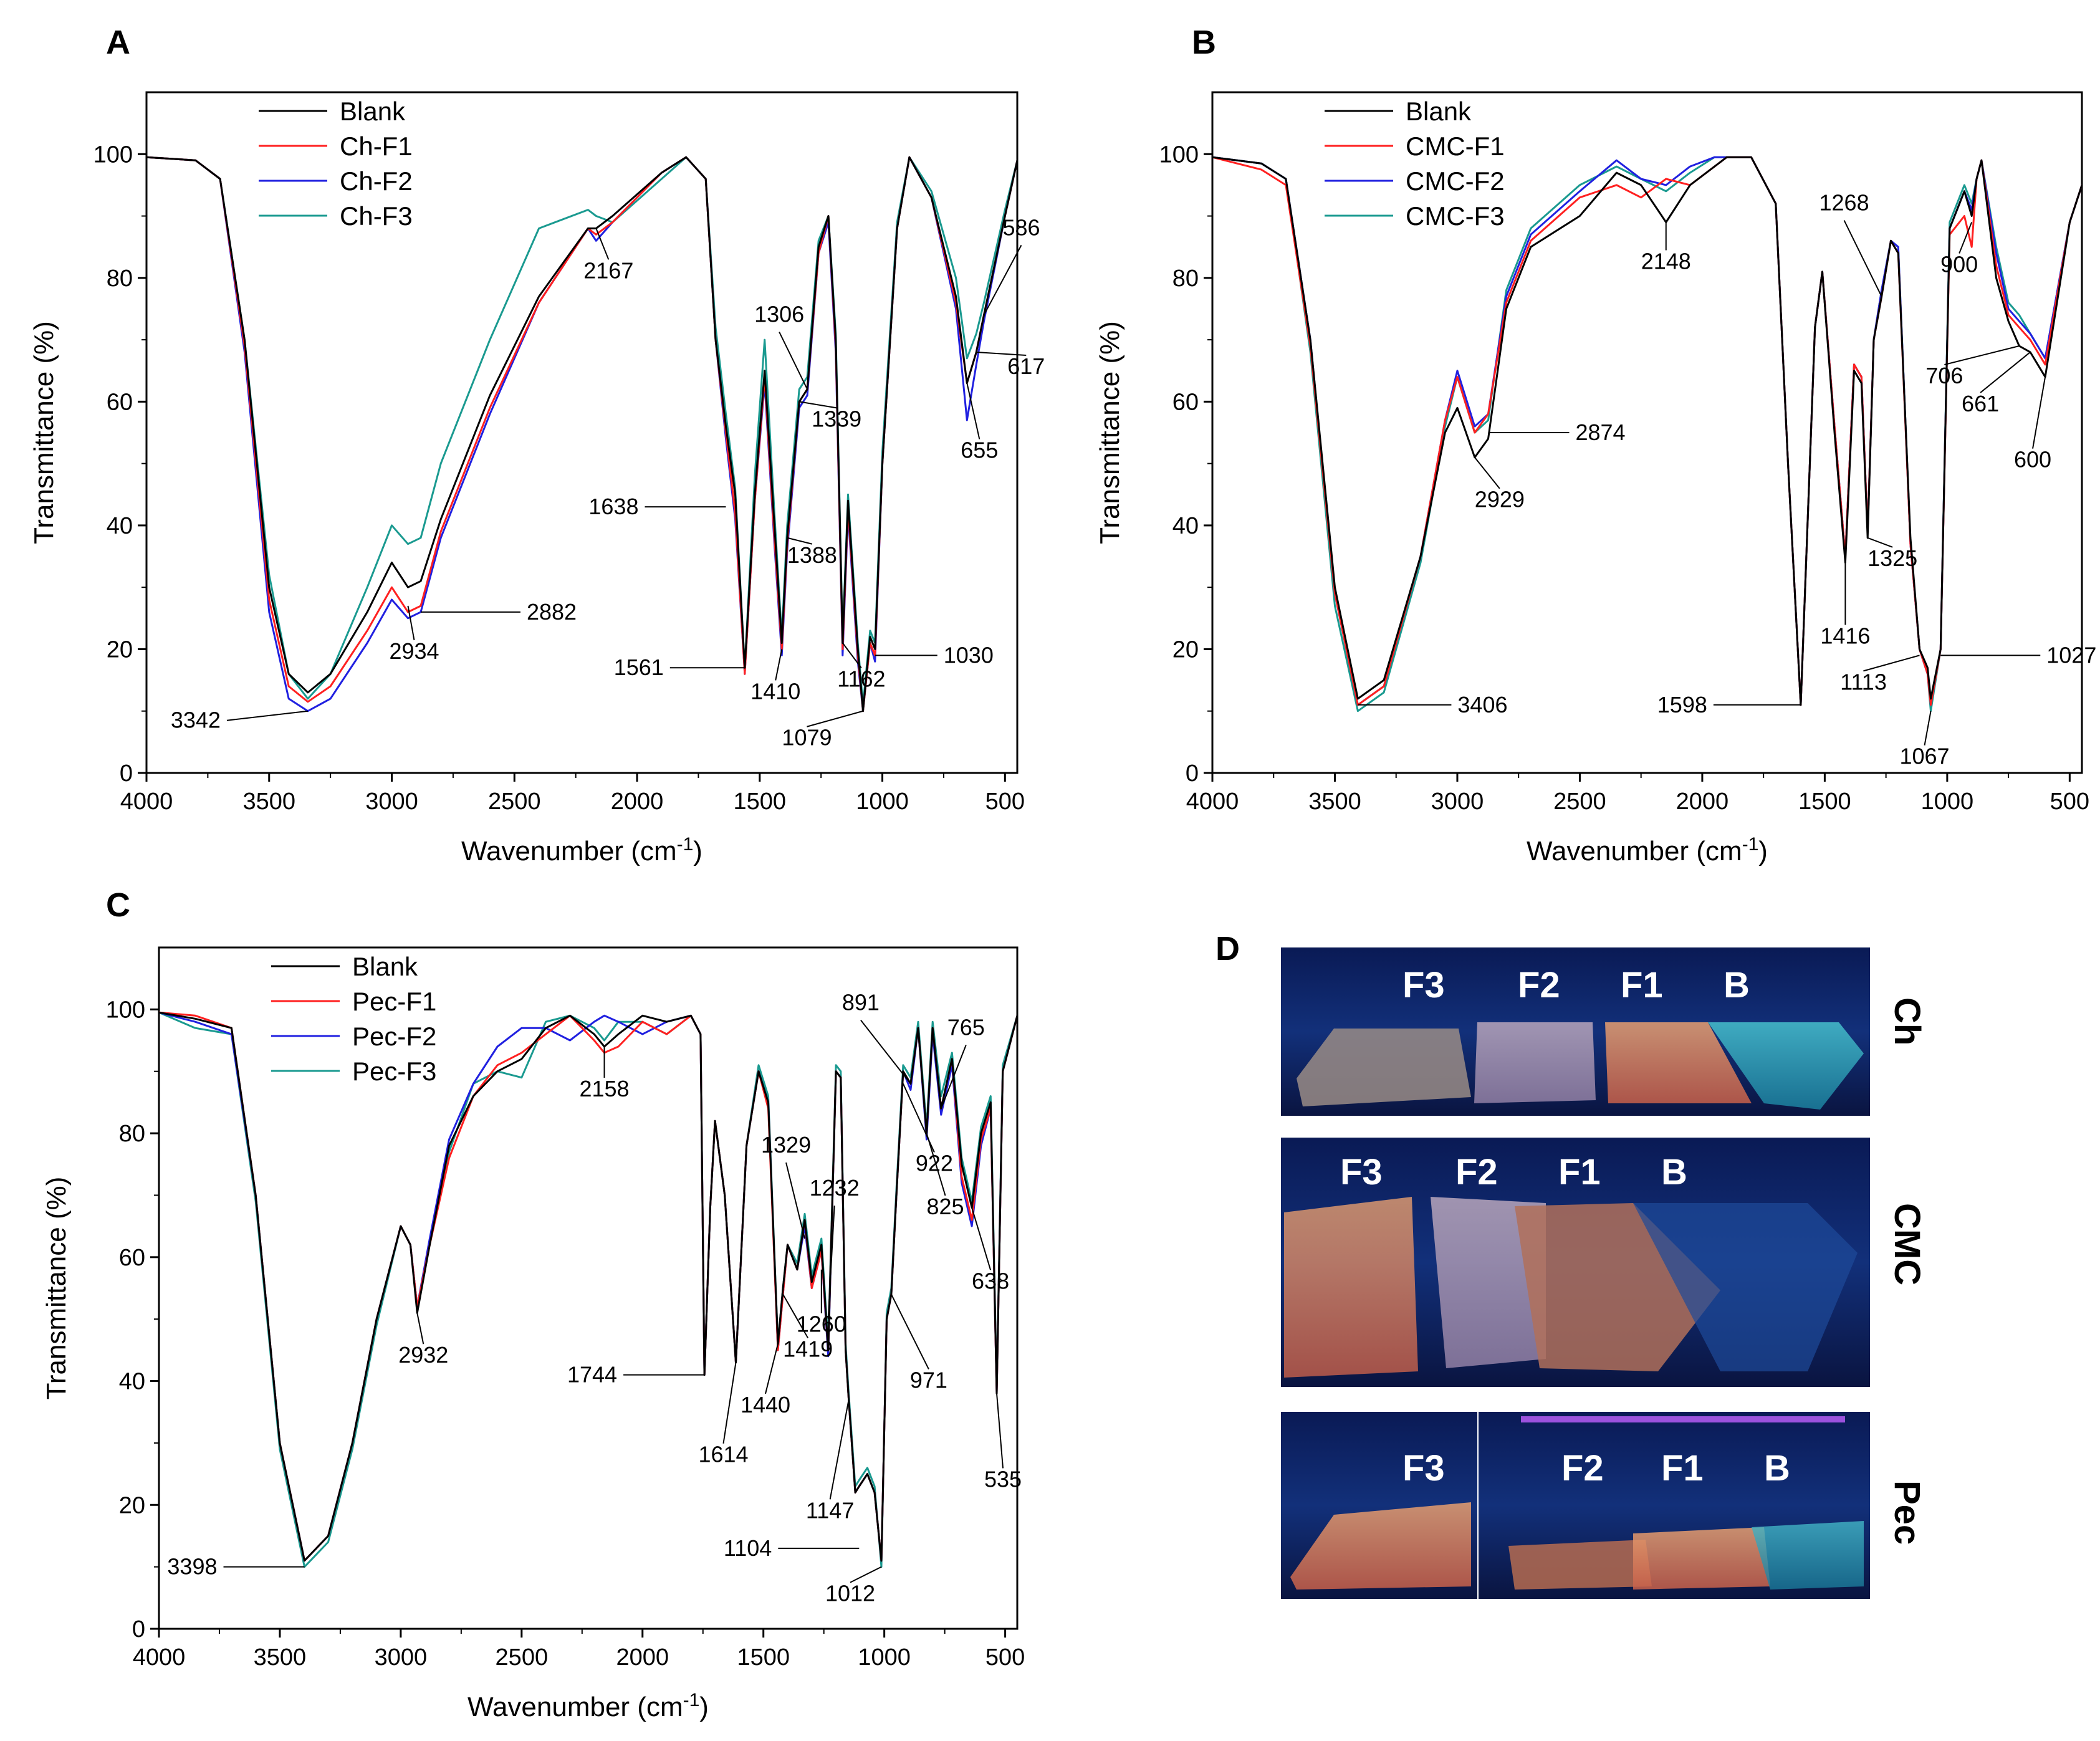 The image size is (2100, 1741). What do you see at coordinates (850, 1593) in the screenshot?
I see `peak-annotation: 1012` at bounding box center [850, 1593].